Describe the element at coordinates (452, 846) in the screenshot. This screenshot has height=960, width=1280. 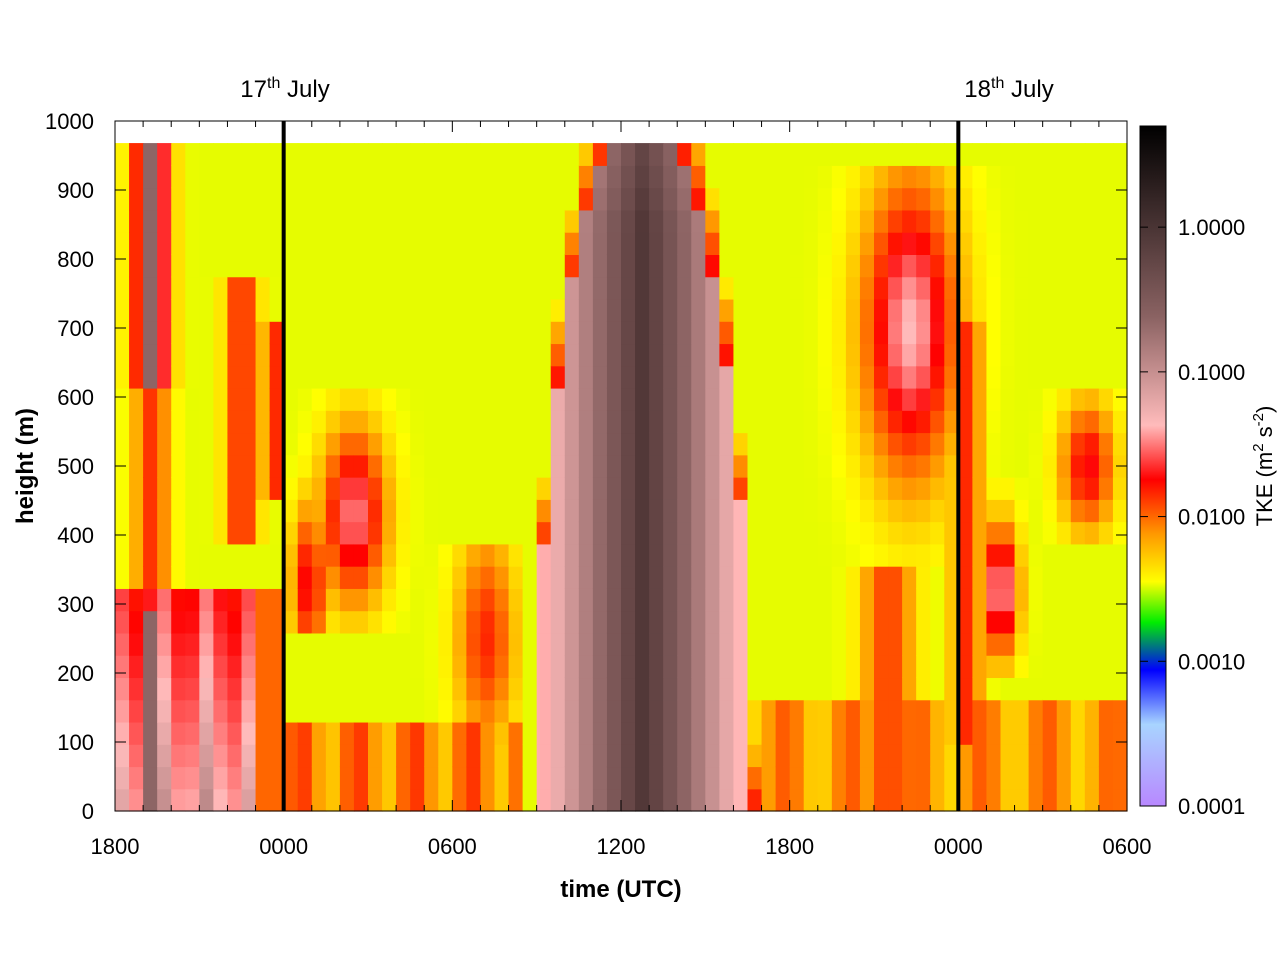
I see `x-tick-label: 0600` at that location.